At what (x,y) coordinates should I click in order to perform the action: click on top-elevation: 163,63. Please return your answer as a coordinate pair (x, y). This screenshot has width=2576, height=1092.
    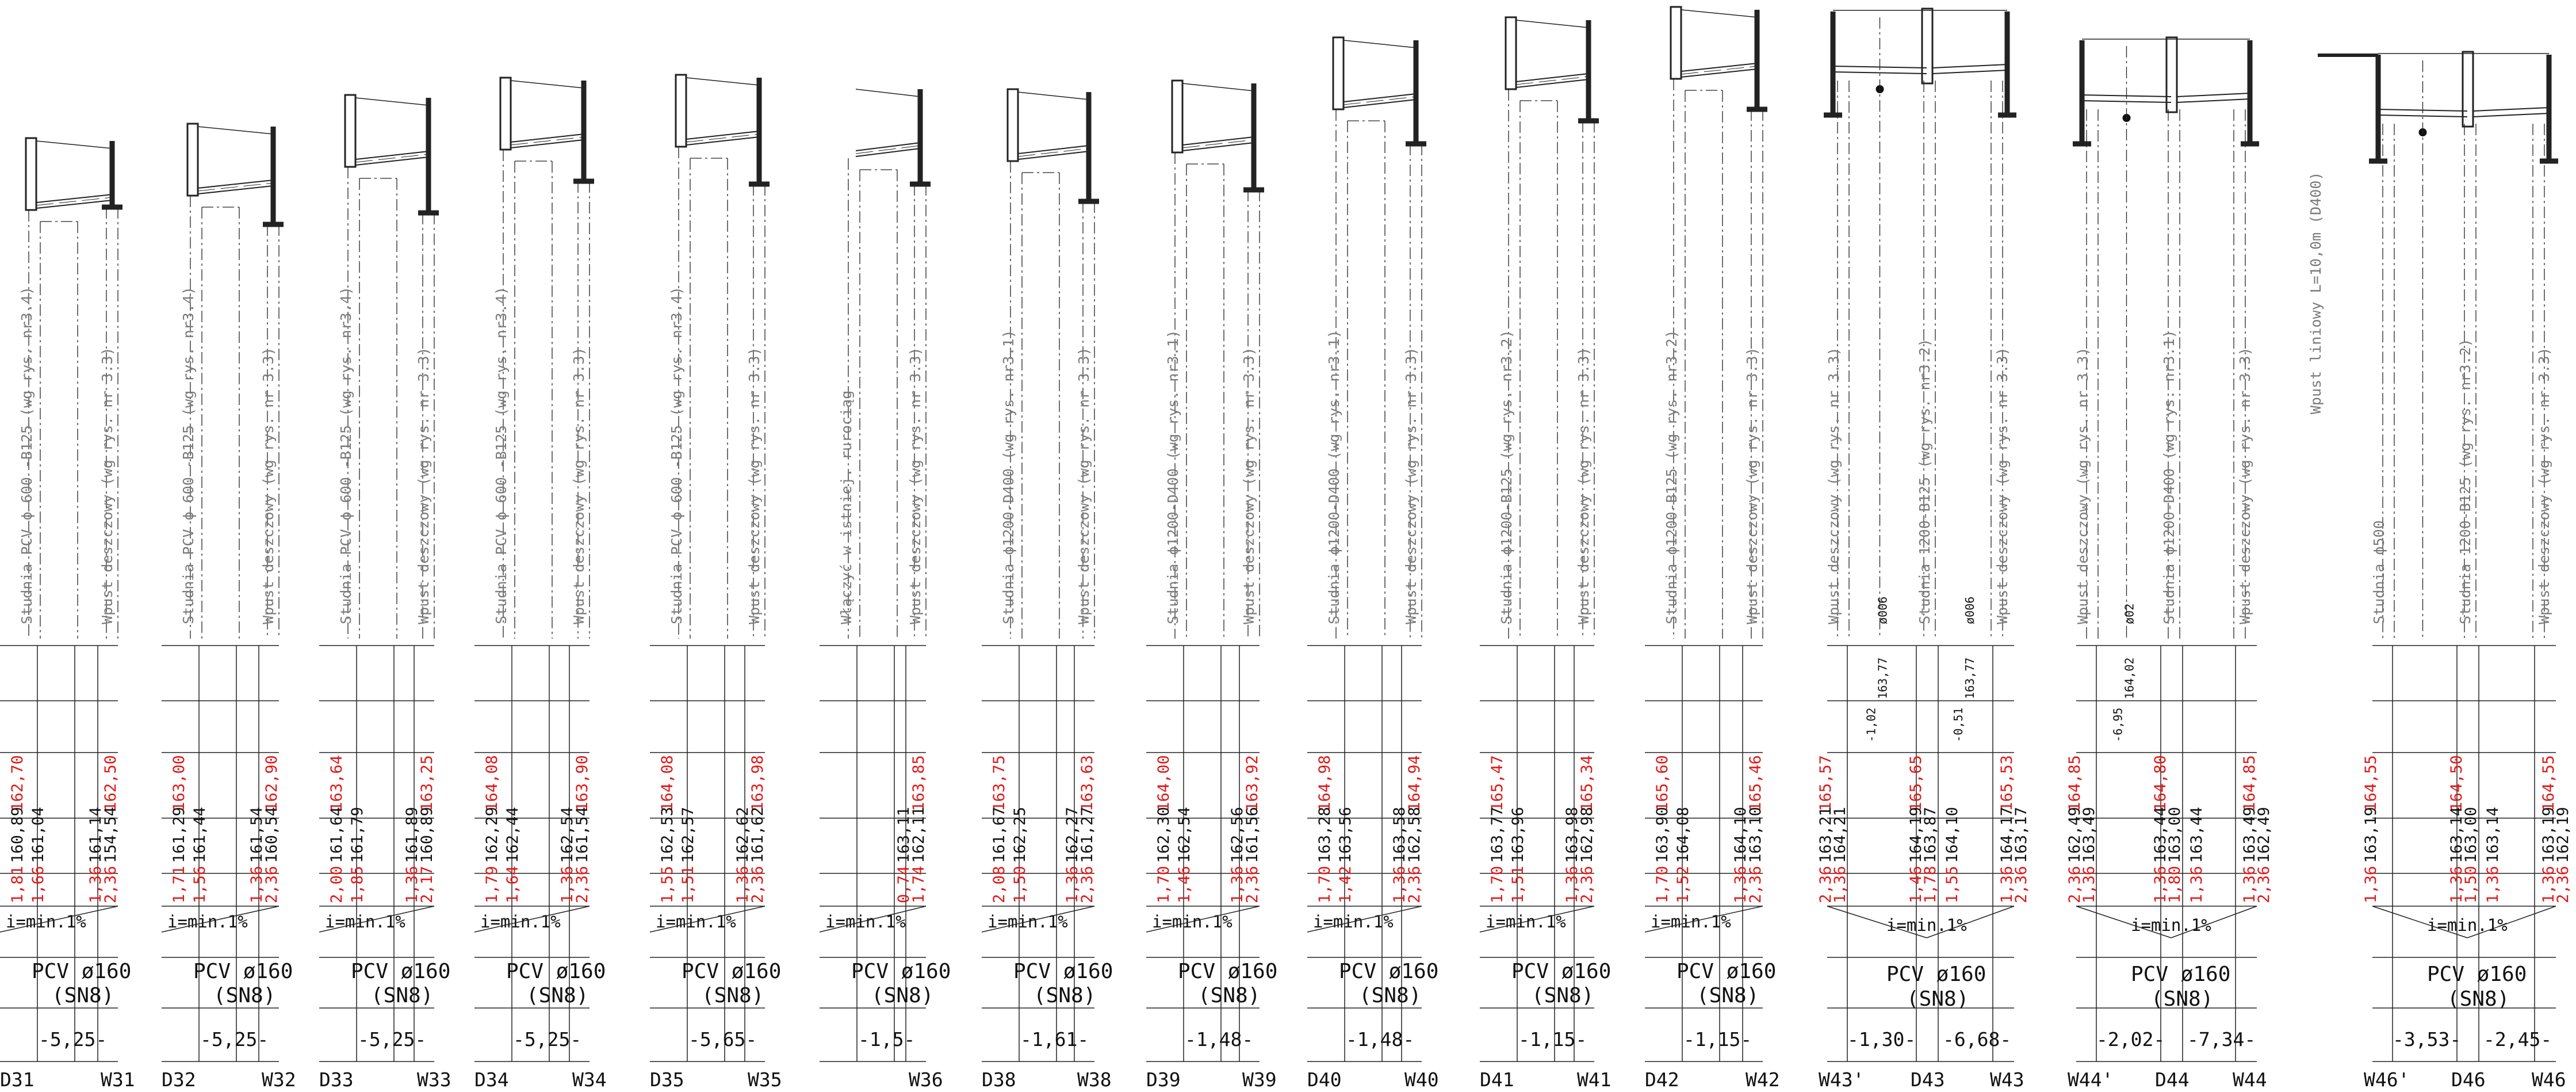
    Looking at the image, I should click on (1087, 783).